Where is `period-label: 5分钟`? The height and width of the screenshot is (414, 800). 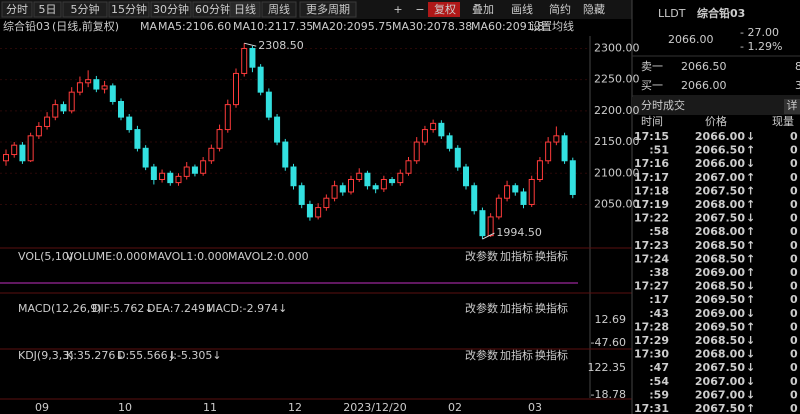 period-label: 5分钟 is located at coordinates (85, 9).